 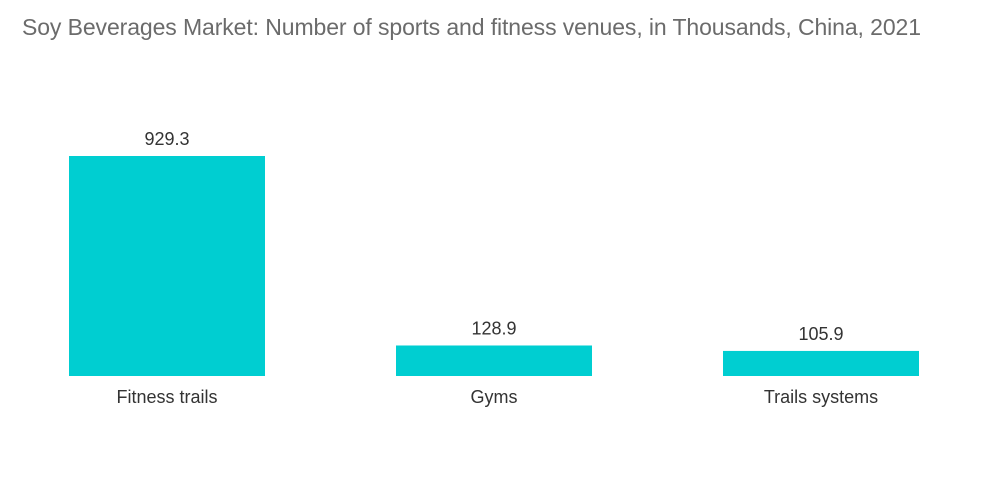 What do you see at coordinates (493, 328) in the screenshot?
I see `data-label-1: 128.9` at bounding box center [493, 328].